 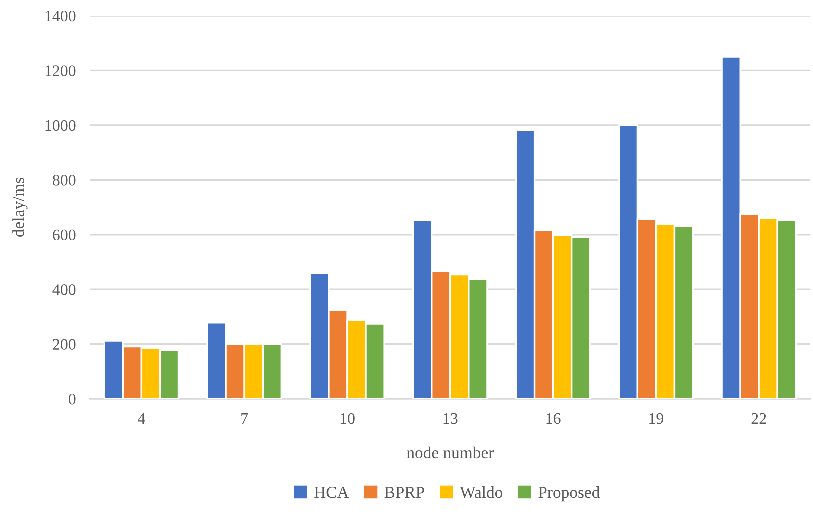 I want to click on legend-label: Waldo, so click(x=481, y=492).